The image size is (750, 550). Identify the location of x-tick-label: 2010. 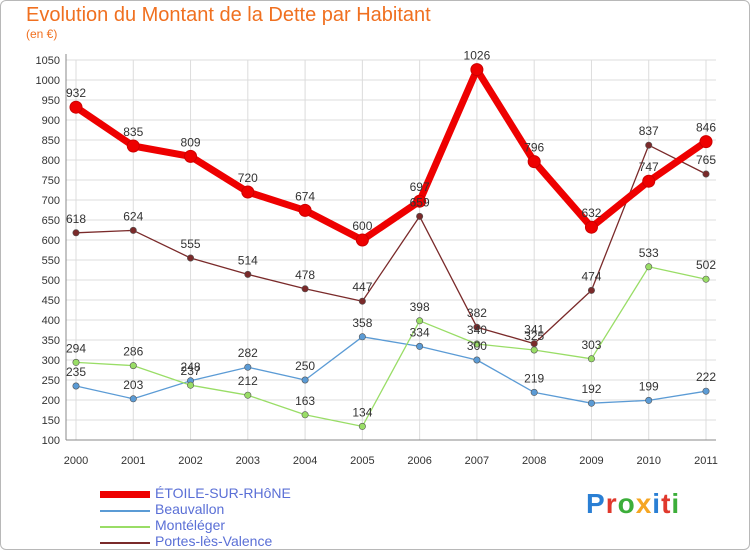
(648, 461).